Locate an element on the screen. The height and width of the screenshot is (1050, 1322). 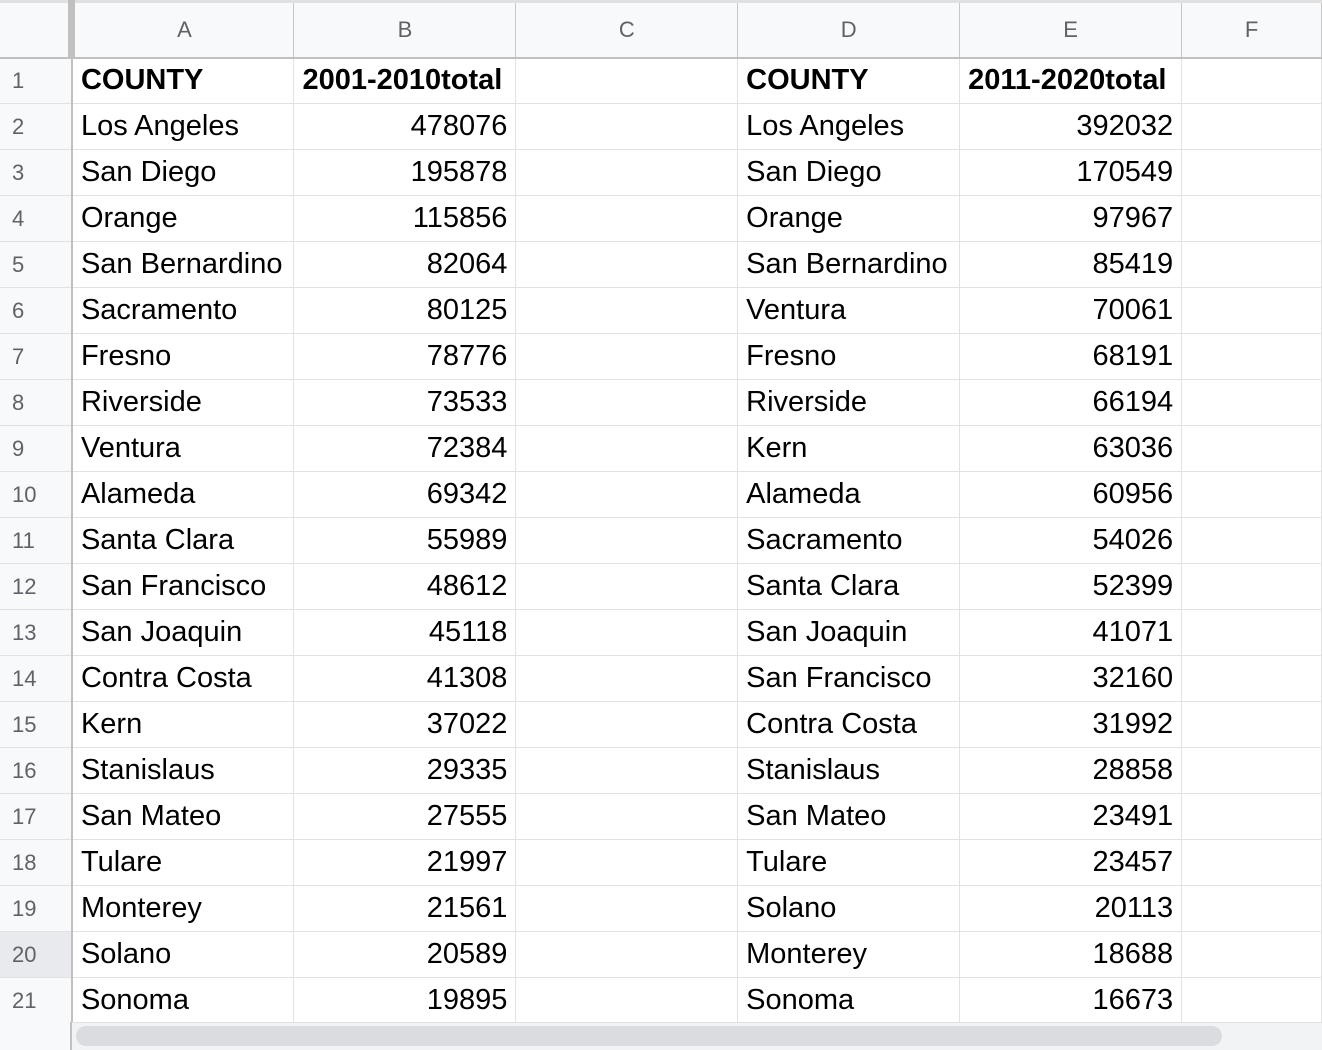
cell-f16 is located at coordinates (1251, 770).